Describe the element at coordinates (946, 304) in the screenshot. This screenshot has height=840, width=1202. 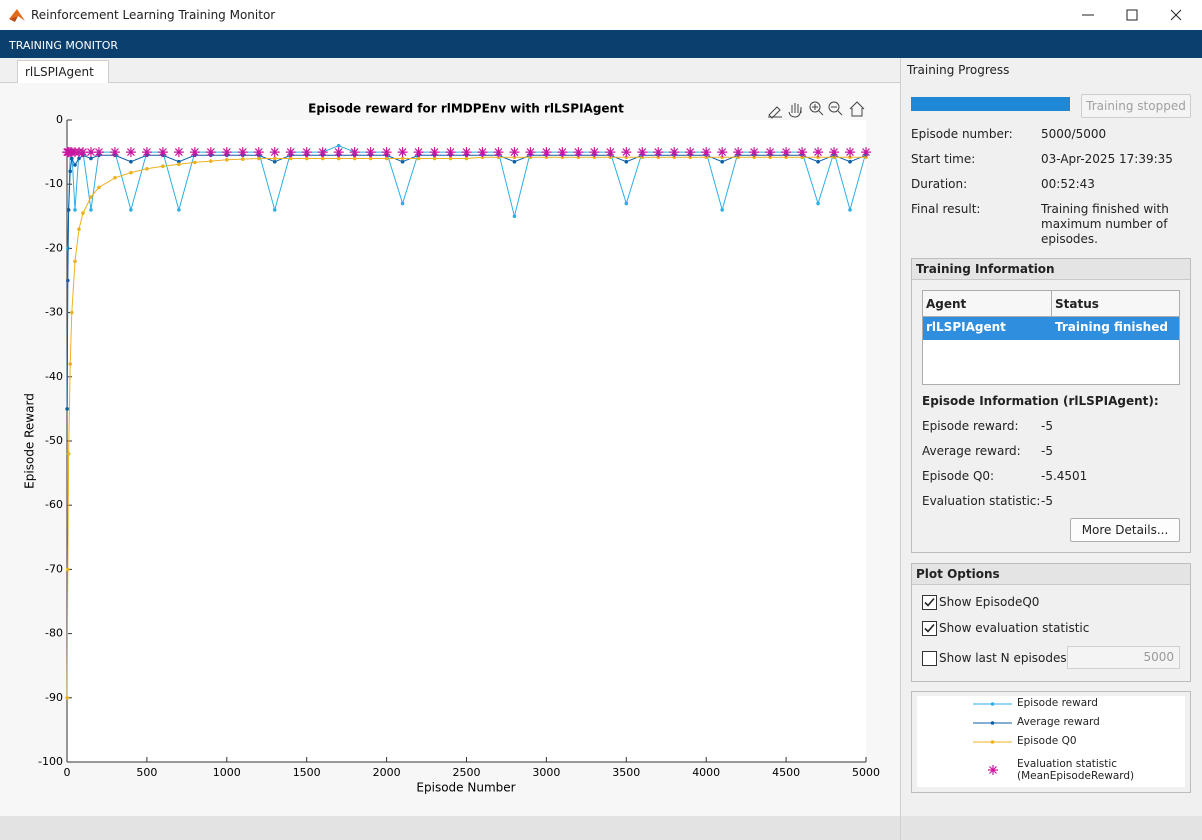
I see `column-header: Agent` at that location.